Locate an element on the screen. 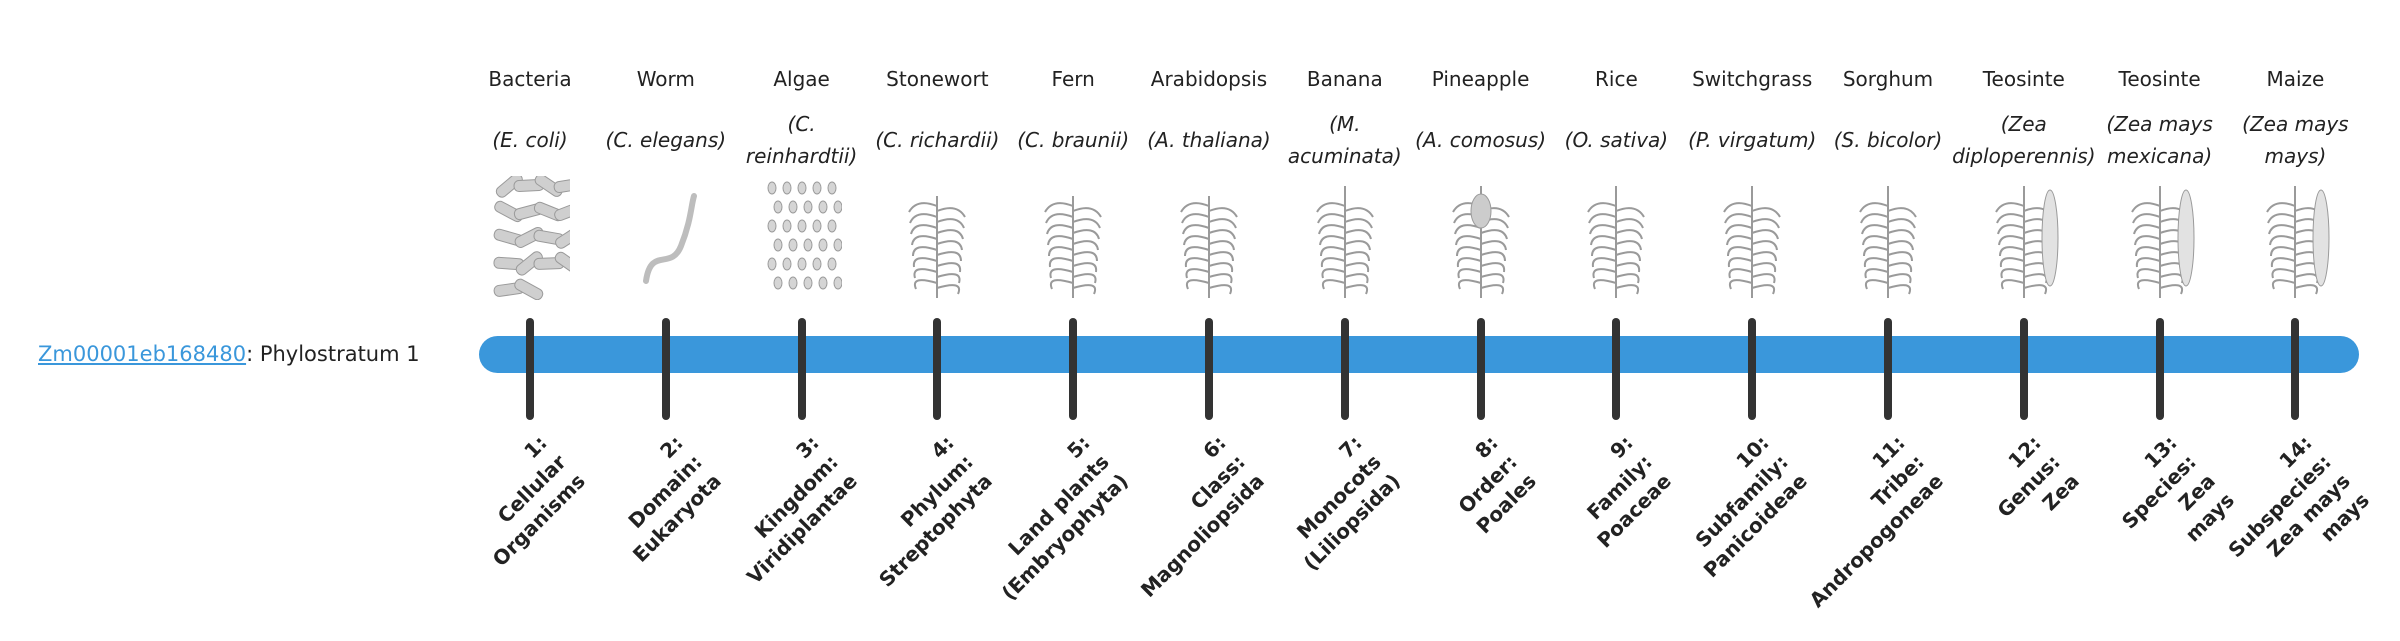  organism-scientific-name: (A. comosus) is located at coordinates (1481, 140).